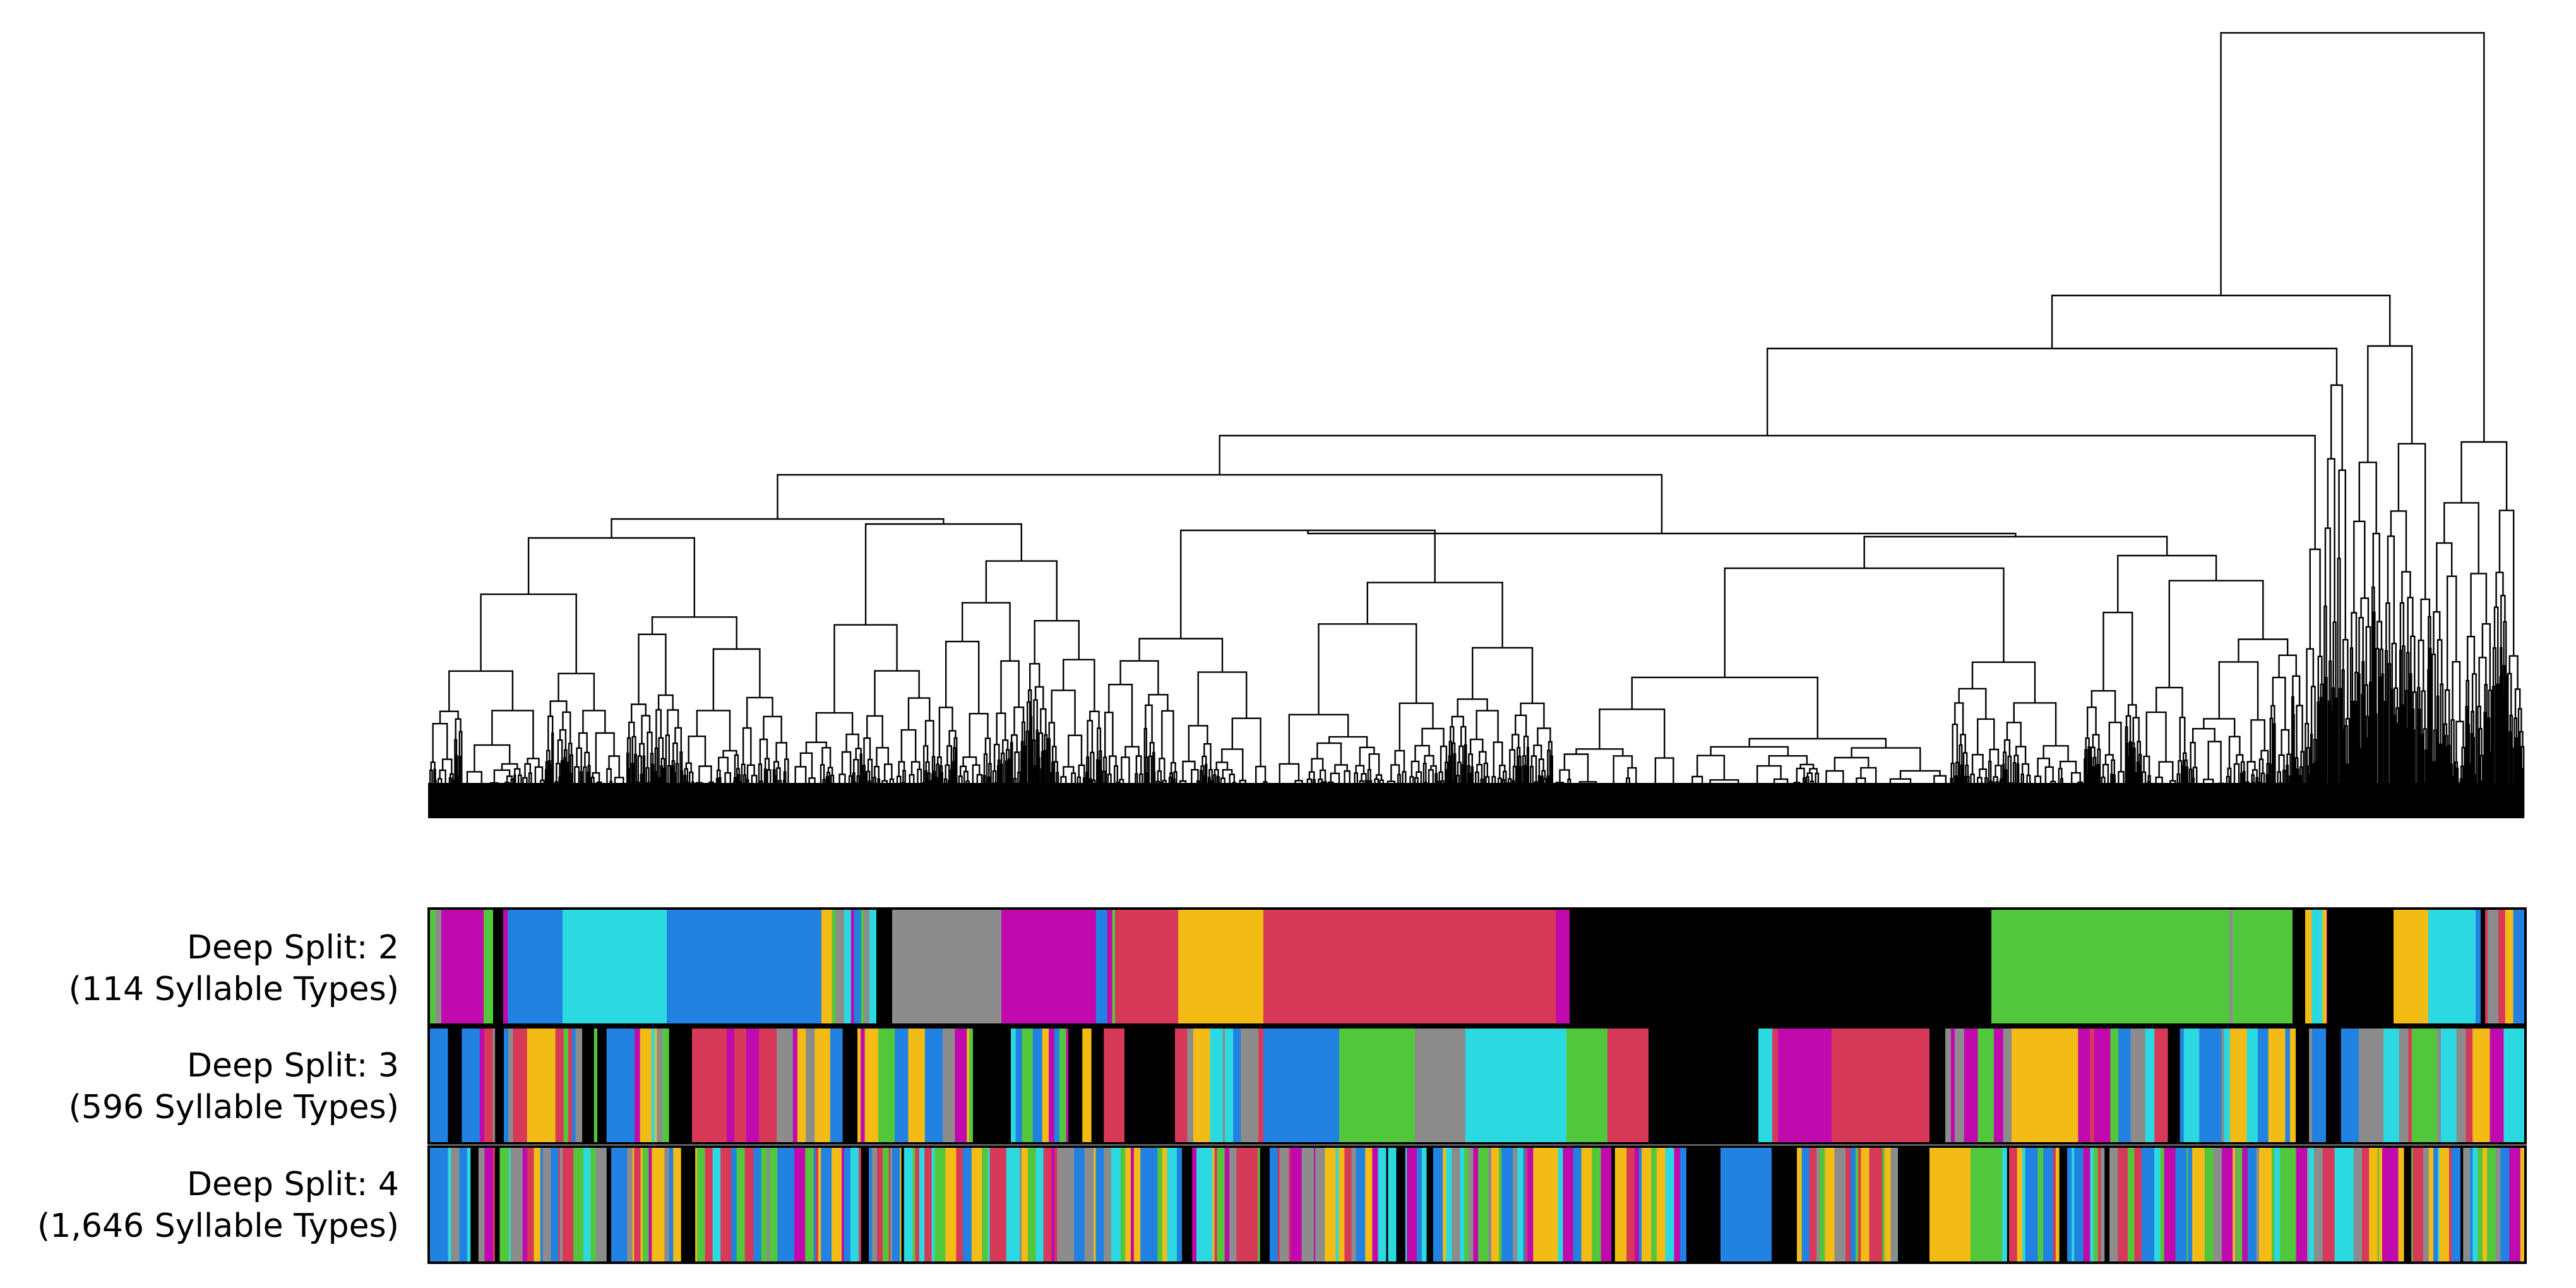 This screenshot has width=2576, height=1288. I want to click on row-label-title: Deep Split: 4, so click(293, 1184).